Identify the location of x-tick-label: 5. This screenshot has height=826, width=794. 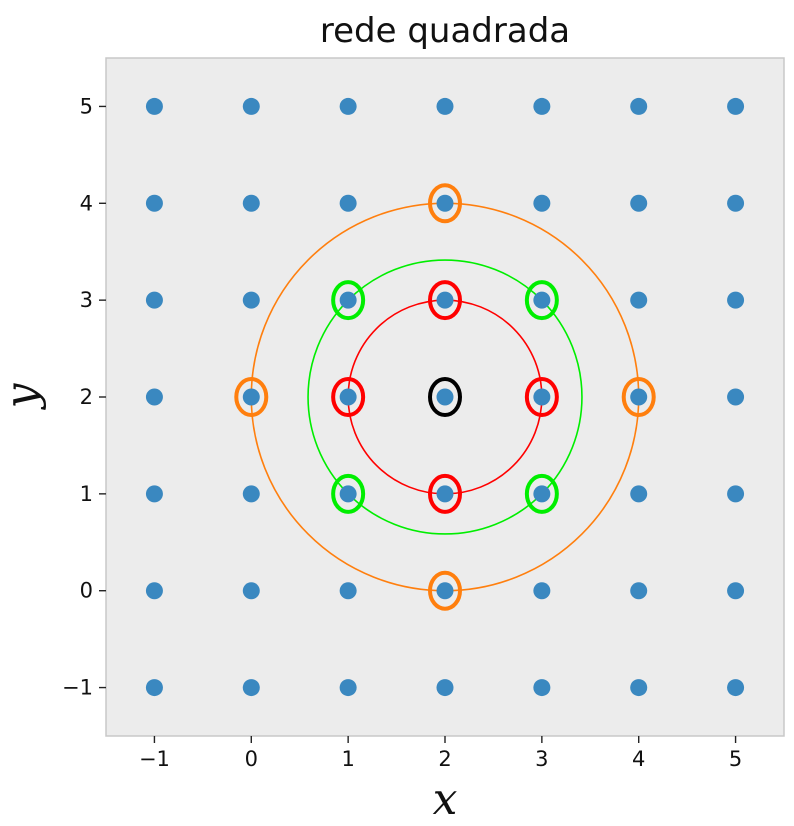
(735, 759).